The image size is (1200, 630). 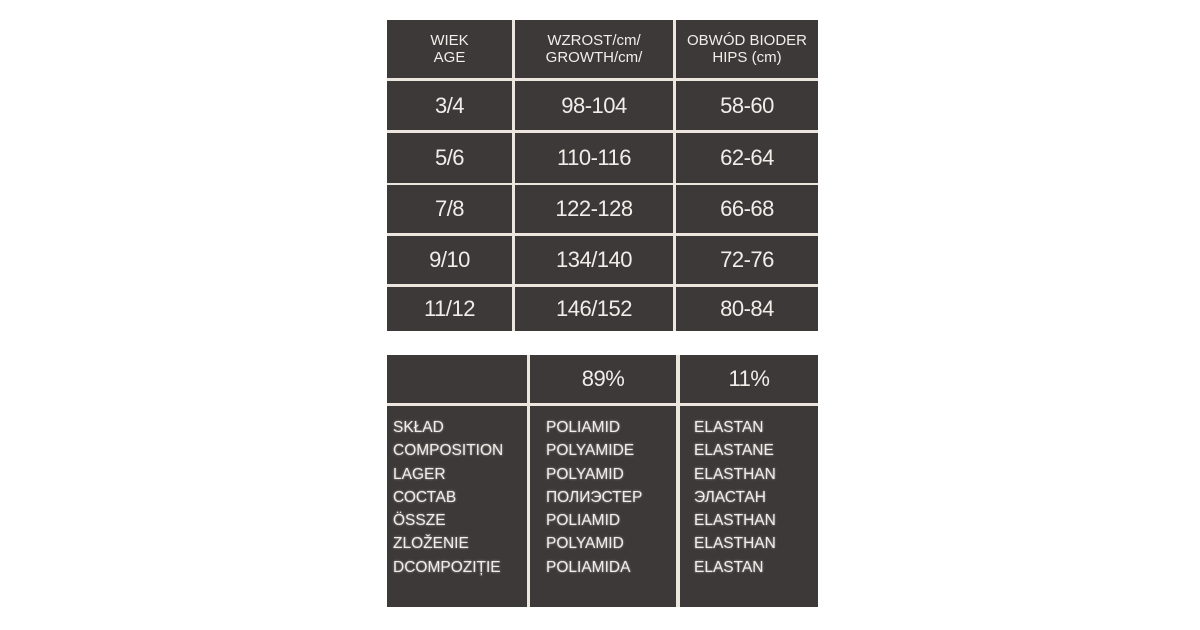 I want to click on composition-line: POLIAMIDA, so click(x=588, y=567).